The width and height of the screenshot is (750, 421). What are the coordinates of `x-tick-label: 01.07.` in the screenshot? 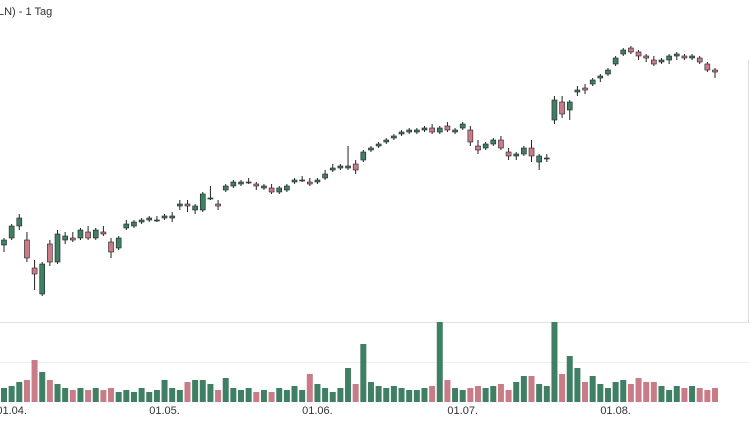 It's located at (462, 411).